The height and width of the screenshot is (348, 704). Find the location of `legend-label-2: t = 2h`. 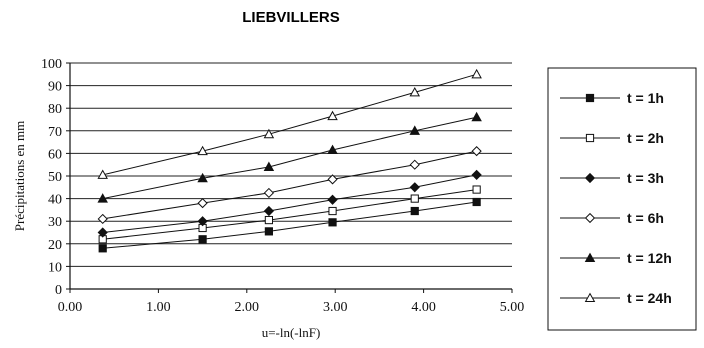

legend-label-2: t = 2h is located at coordinates (645, 138).